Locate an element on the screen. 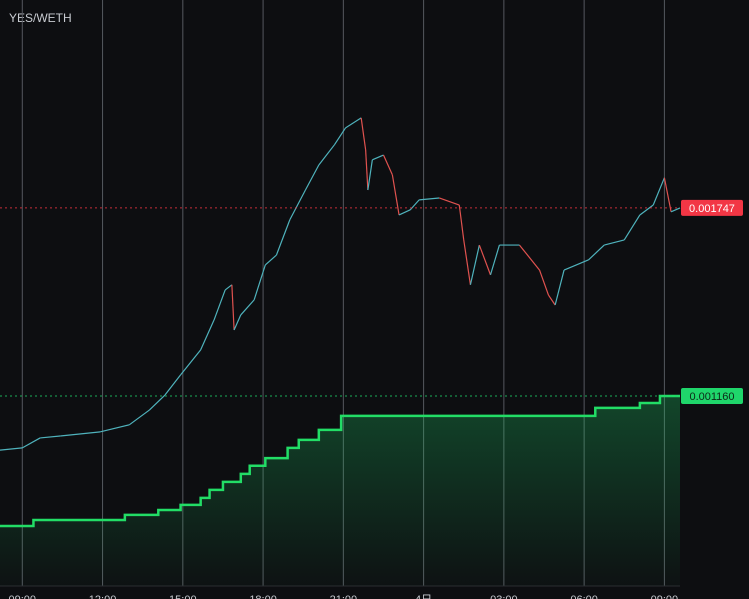 The height and width of the screenshot is (599, 749). x-tick-label: 06:00 is located at coordinates (584, 596).